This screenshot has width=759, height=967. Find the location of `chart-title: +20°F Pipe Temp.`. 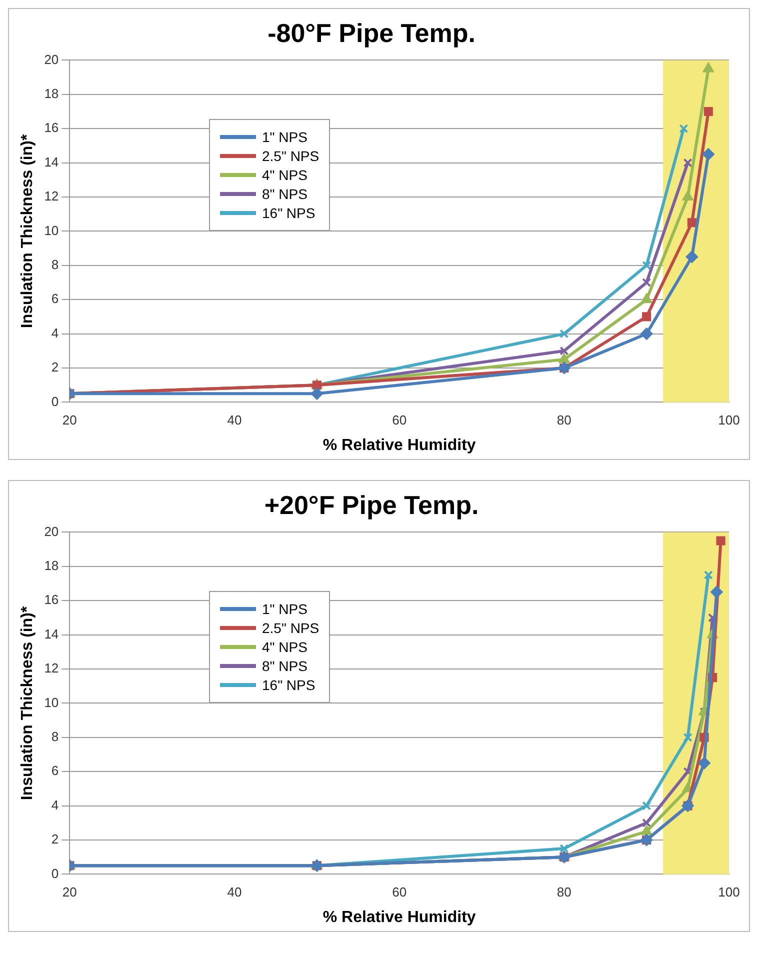

chart-title: +20°F Pipe Temp. is located at coordinates (371, 505).